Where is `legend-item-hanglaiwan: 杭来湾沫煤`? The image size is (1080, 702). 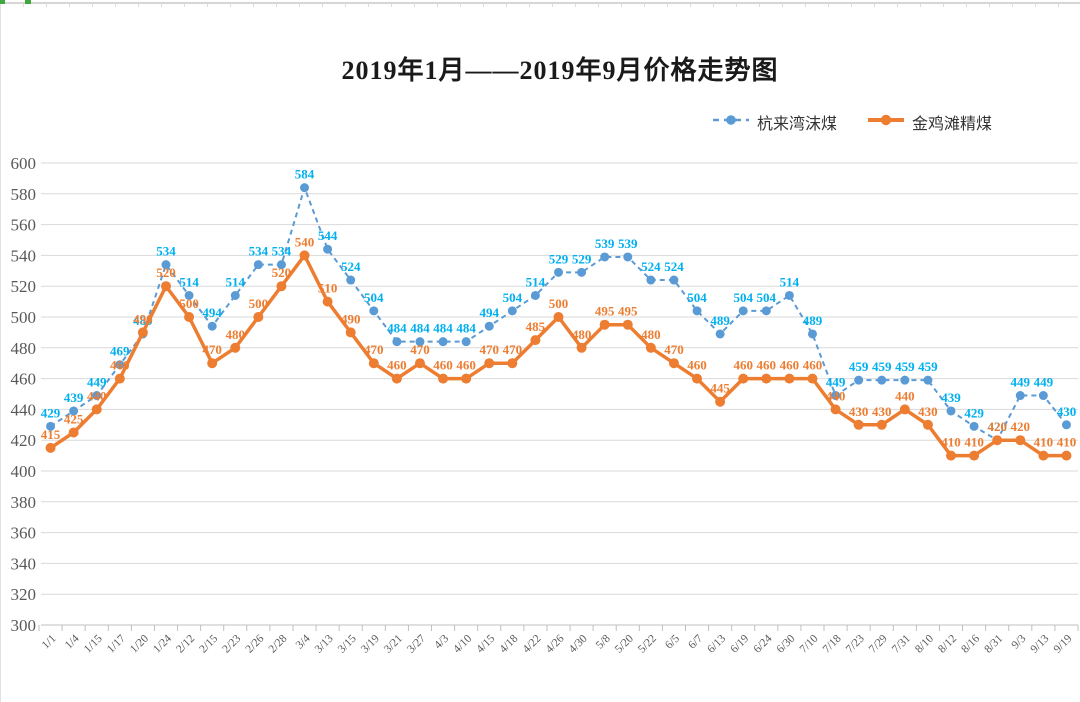
legend-item-hanglaiwan: 杭来湾沫煤 is located at coordinates (774, 122).